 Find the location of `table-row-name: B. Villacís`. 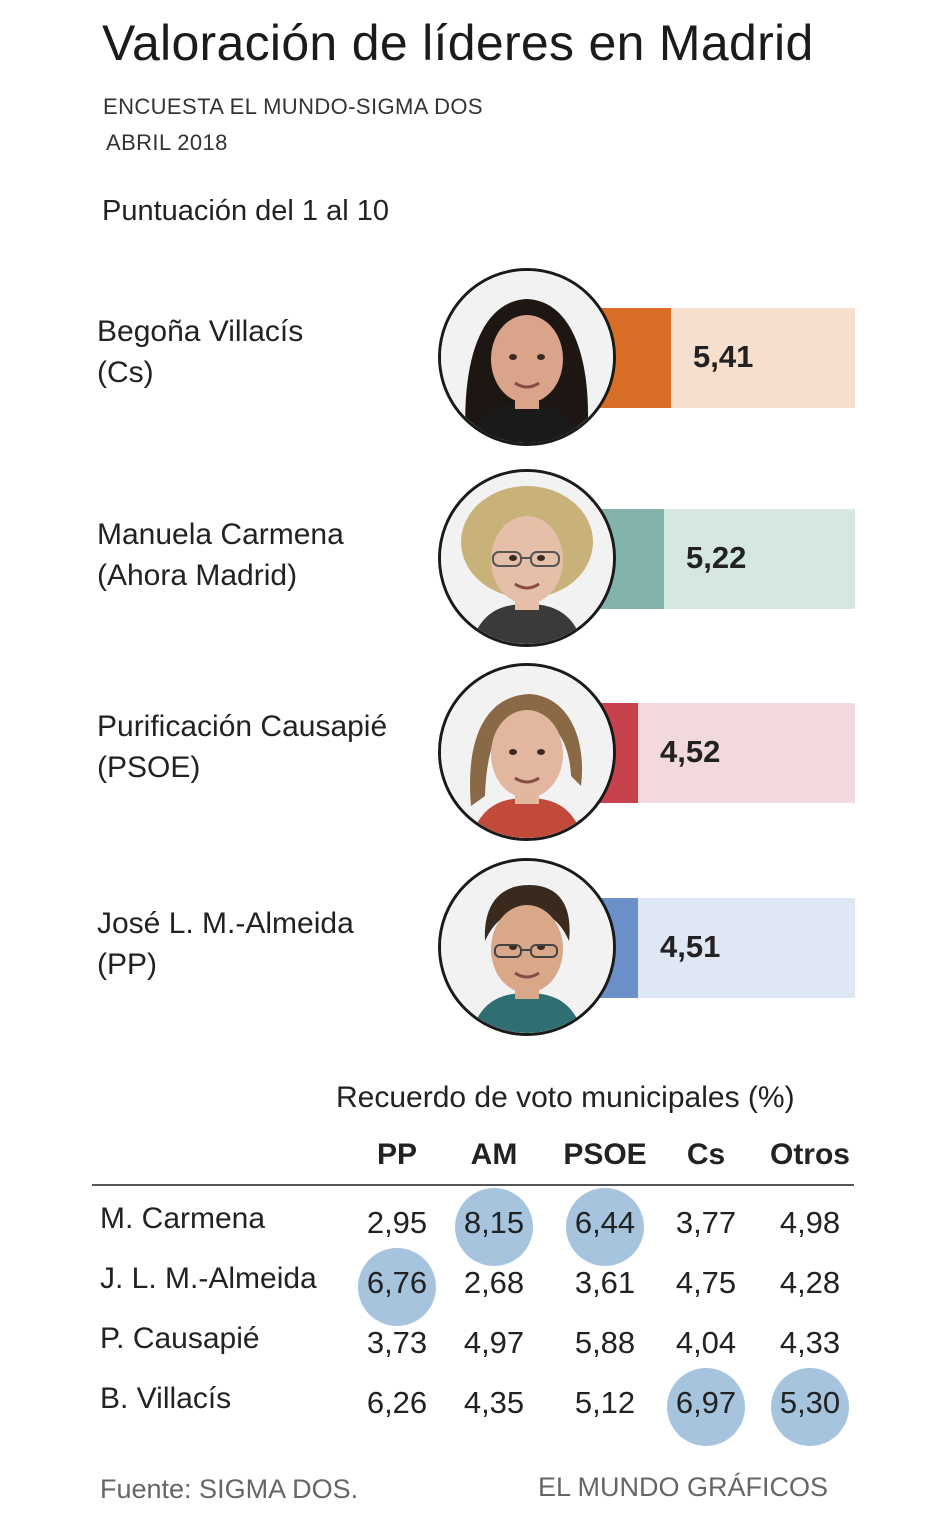

table-row-name: B. Villacís is located at coordinates (166, 1398).